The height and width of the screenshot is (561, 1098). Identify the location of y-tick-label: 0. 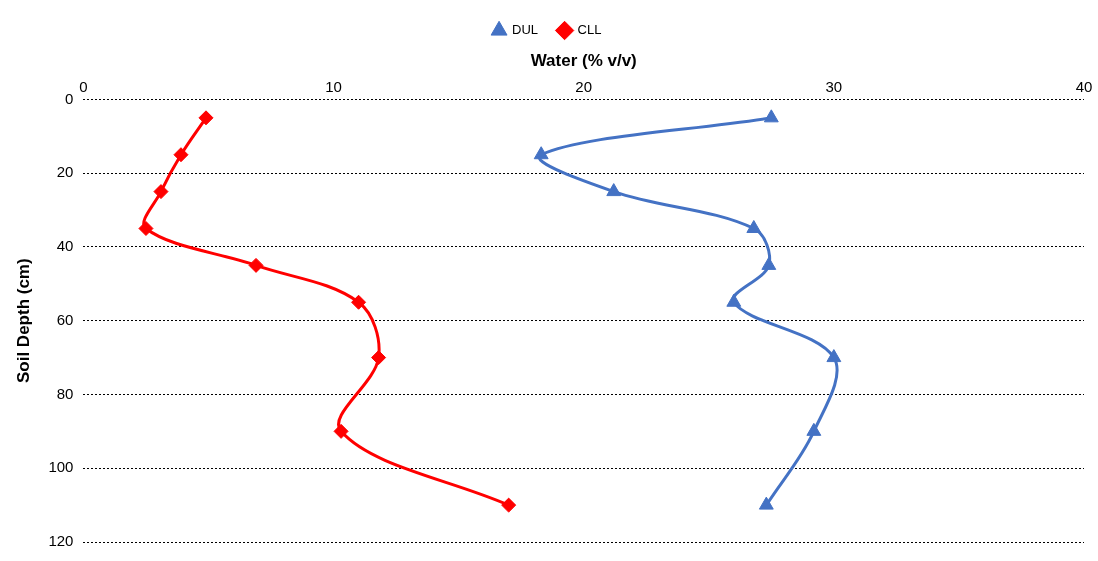
(69, 98).